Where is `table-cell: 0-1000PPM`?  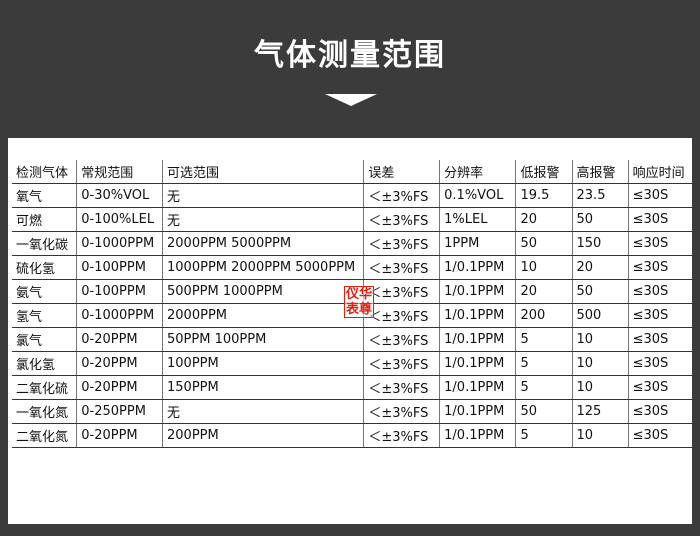
table-cell: 0-1000PPM is located at coordinates (119, 315).